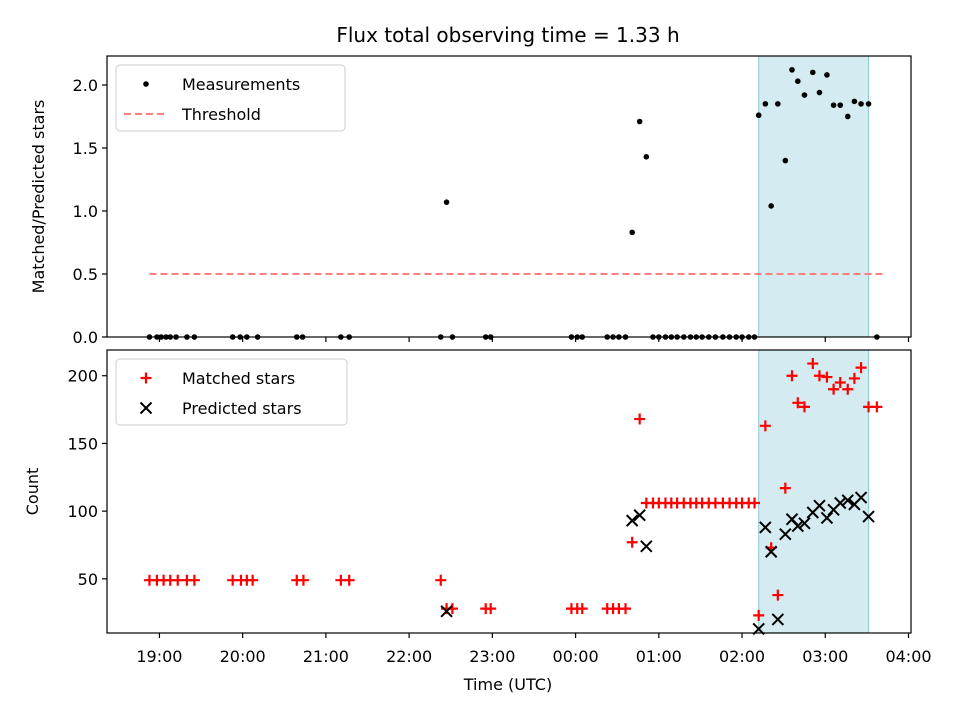 Image resolution: width=960 pixels, height=720 pixels. What do you see at coordinates (576, 656) in the screenshot?
I see `x-tick-label: 00:00` at bounding box center [576, 656].